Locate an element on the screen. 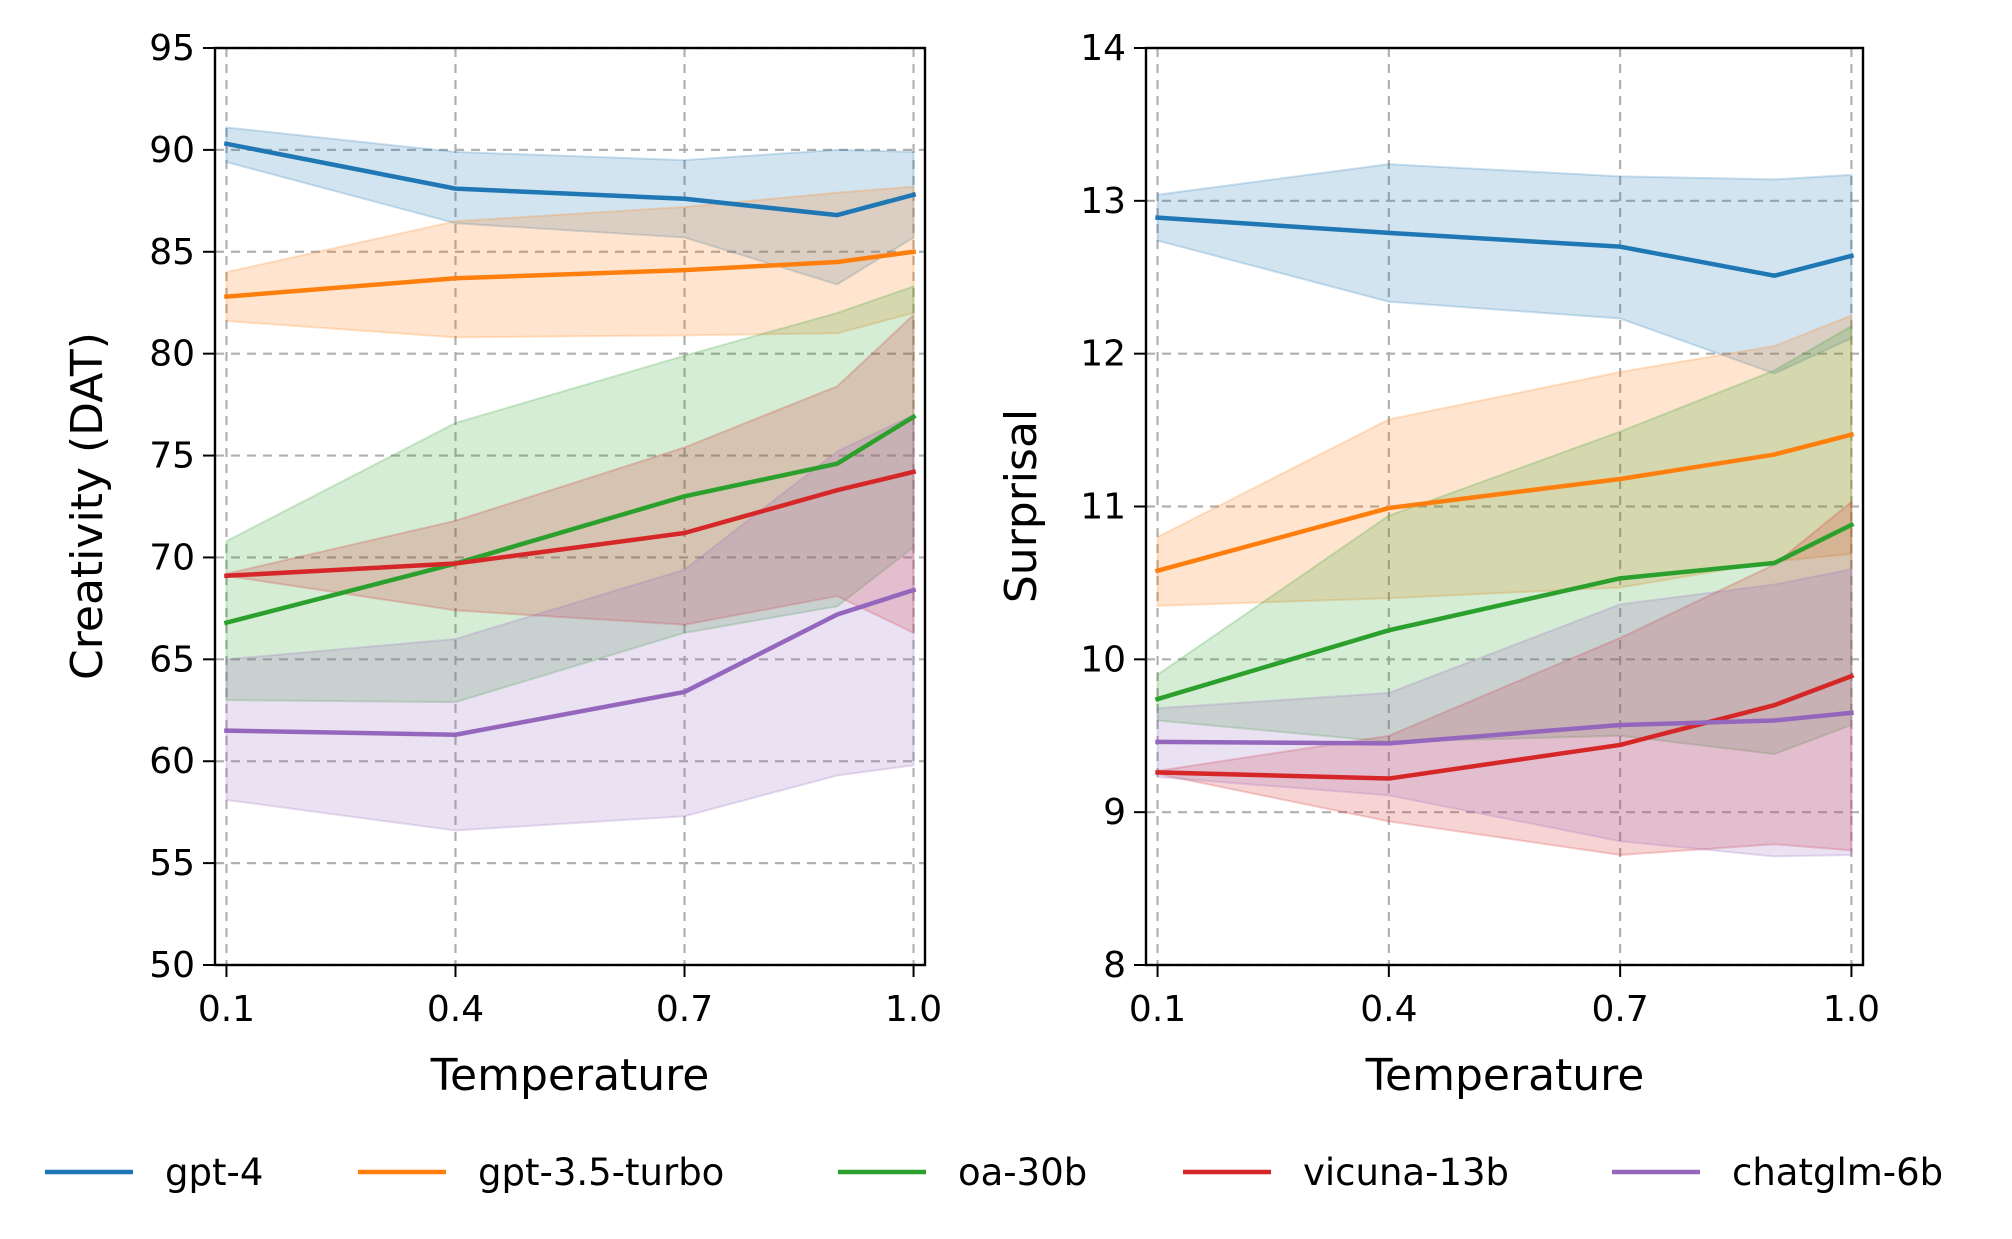 Image resolution: width=2012 pixels, height=1239 pixels. band-oa-30b is located at coordinates (570, 494).